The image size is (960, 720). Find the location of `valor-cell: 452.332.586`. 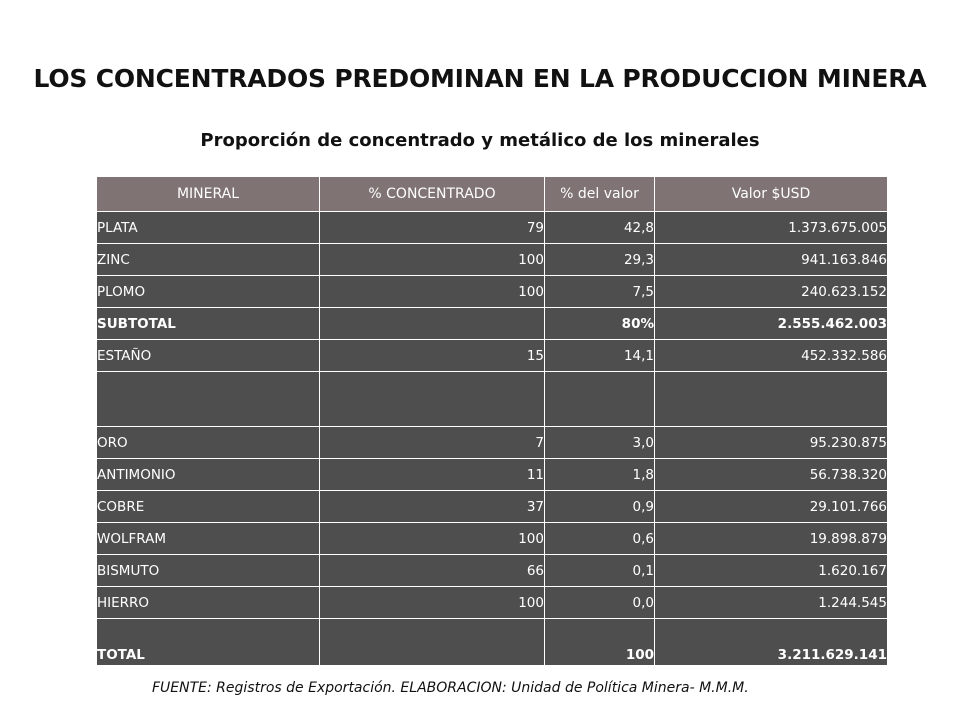

valor-cell: 452.332.586 is located at coordinates (771, 355).